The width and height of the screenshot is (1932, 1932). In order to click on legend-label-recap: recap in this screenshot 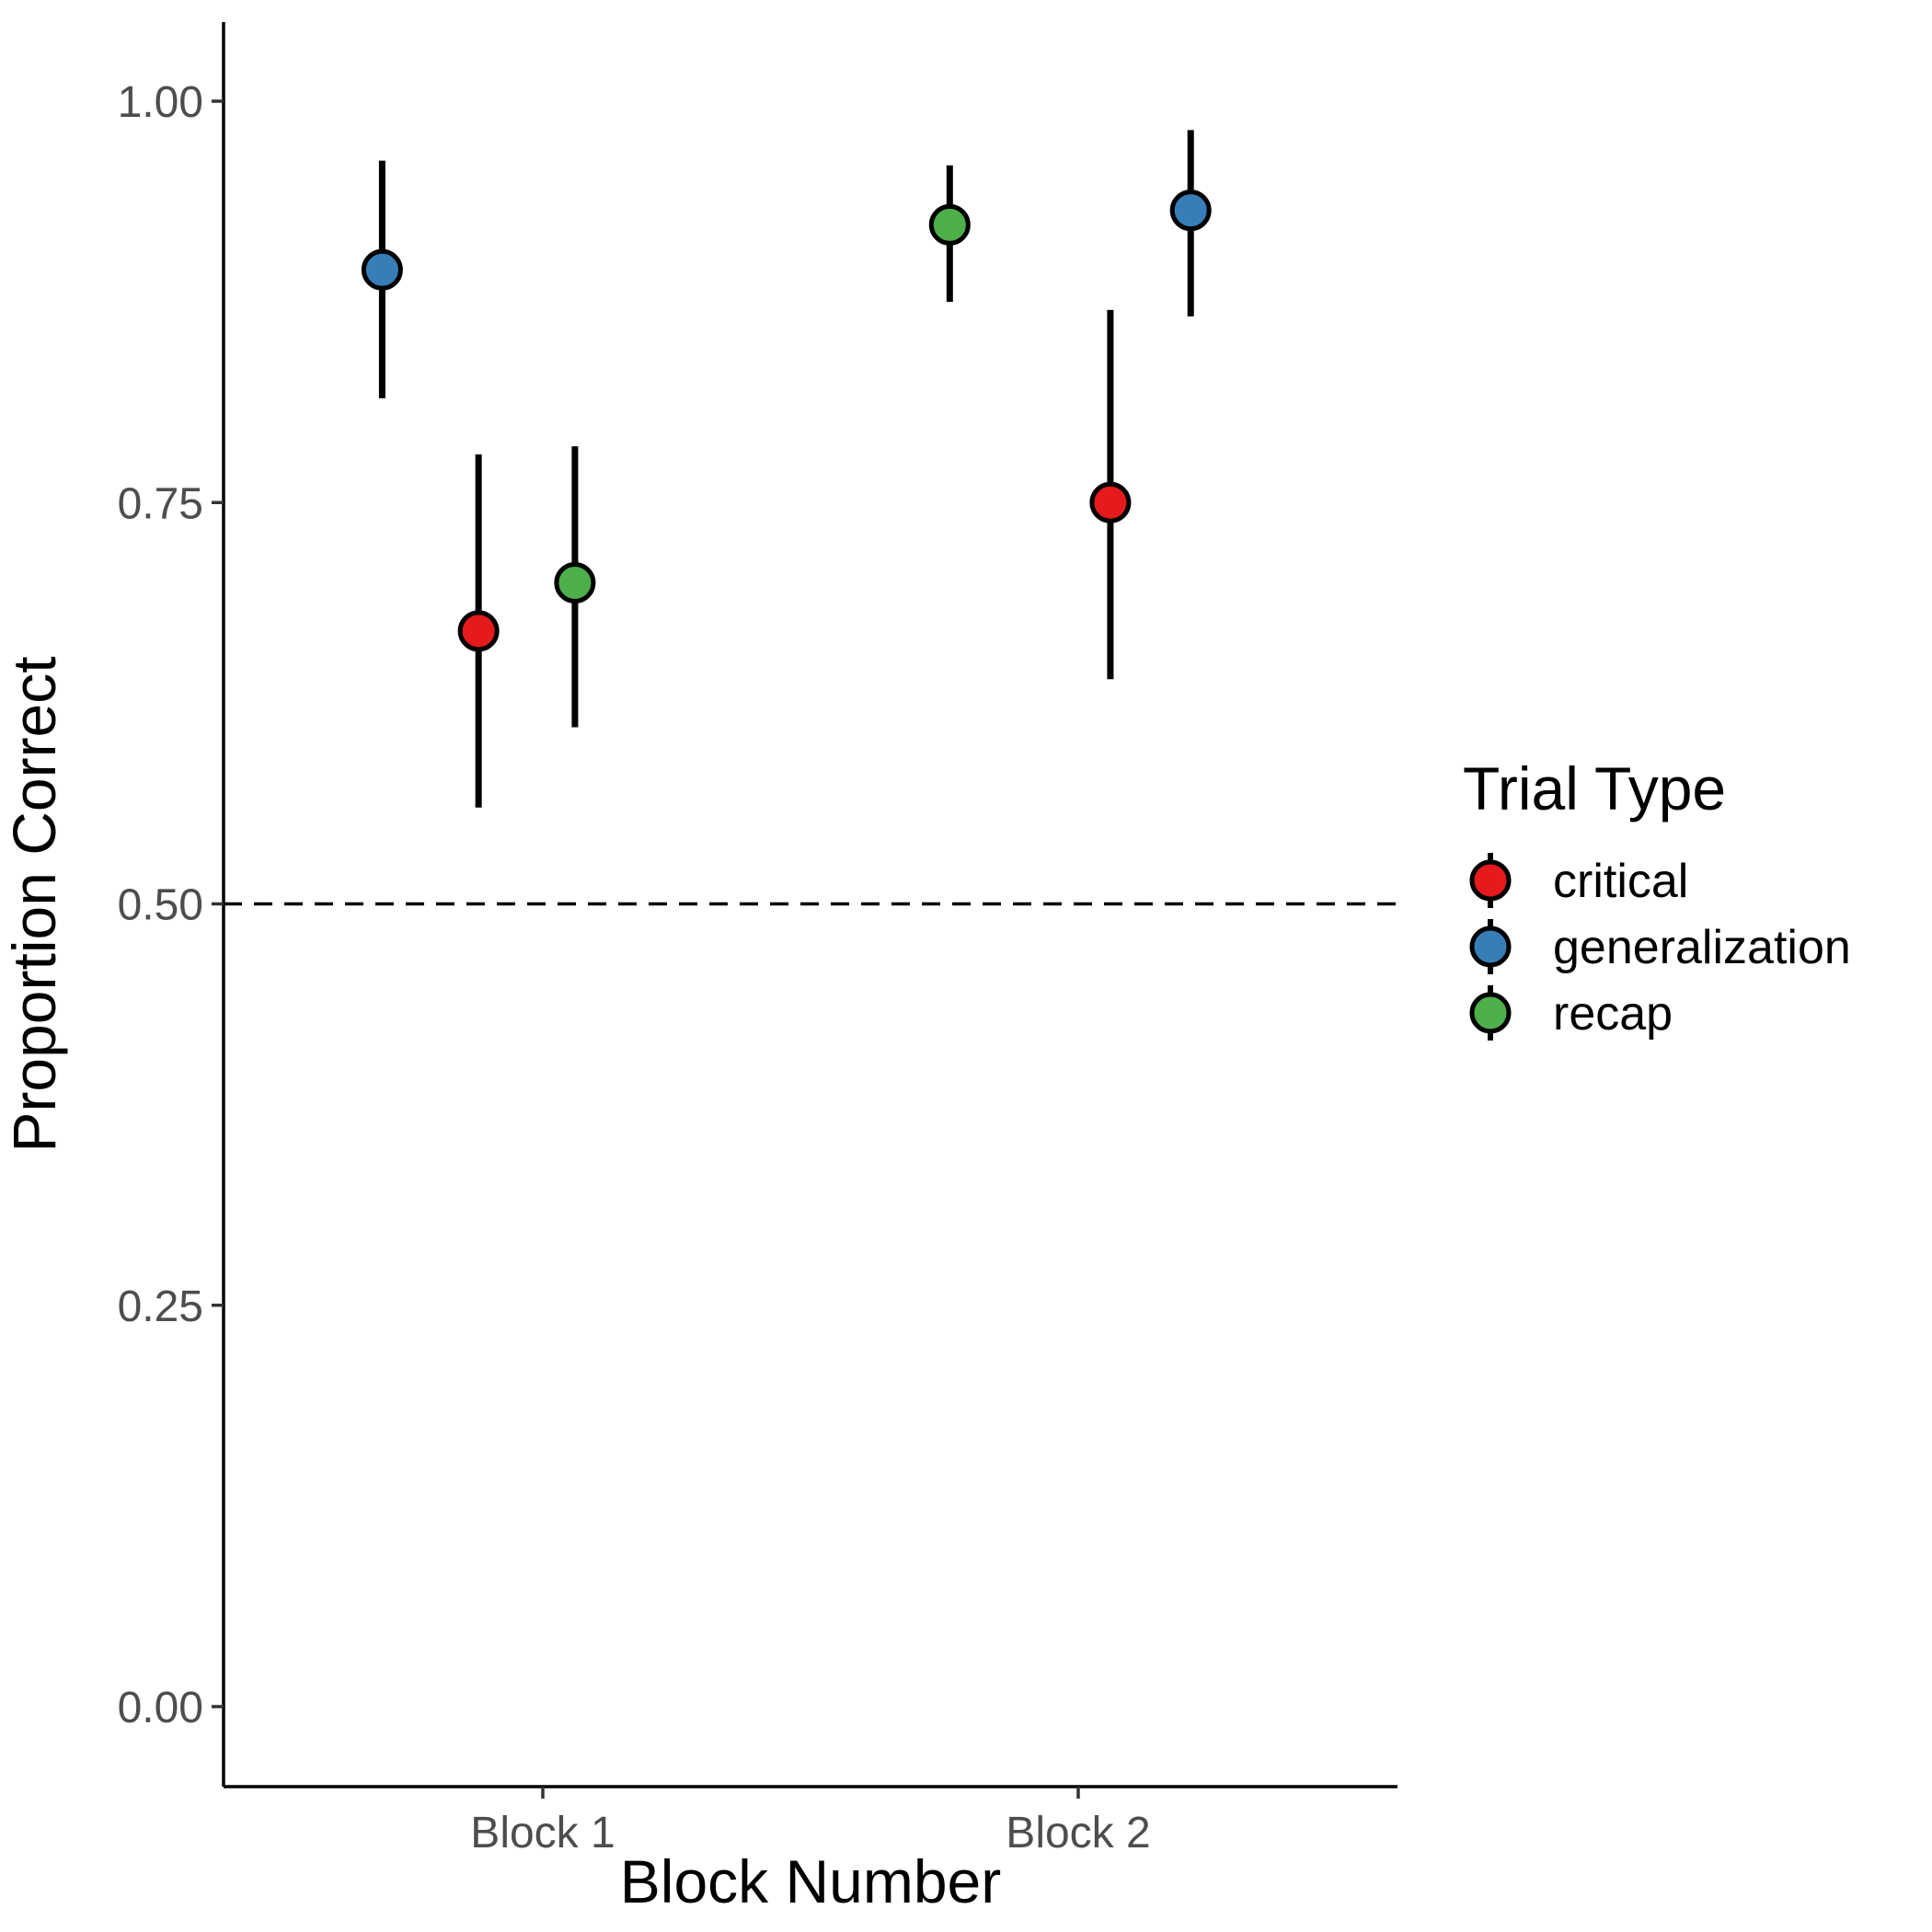, I will do `click(1613, 1014)`.